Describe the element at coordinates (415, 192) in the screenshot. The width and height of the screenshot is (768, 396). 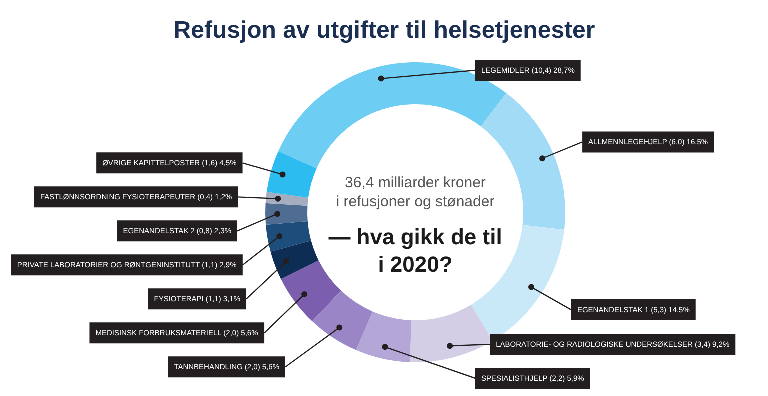
I see `text: 36,4 milliarder kroner i refusjoner og stønader` at that location.